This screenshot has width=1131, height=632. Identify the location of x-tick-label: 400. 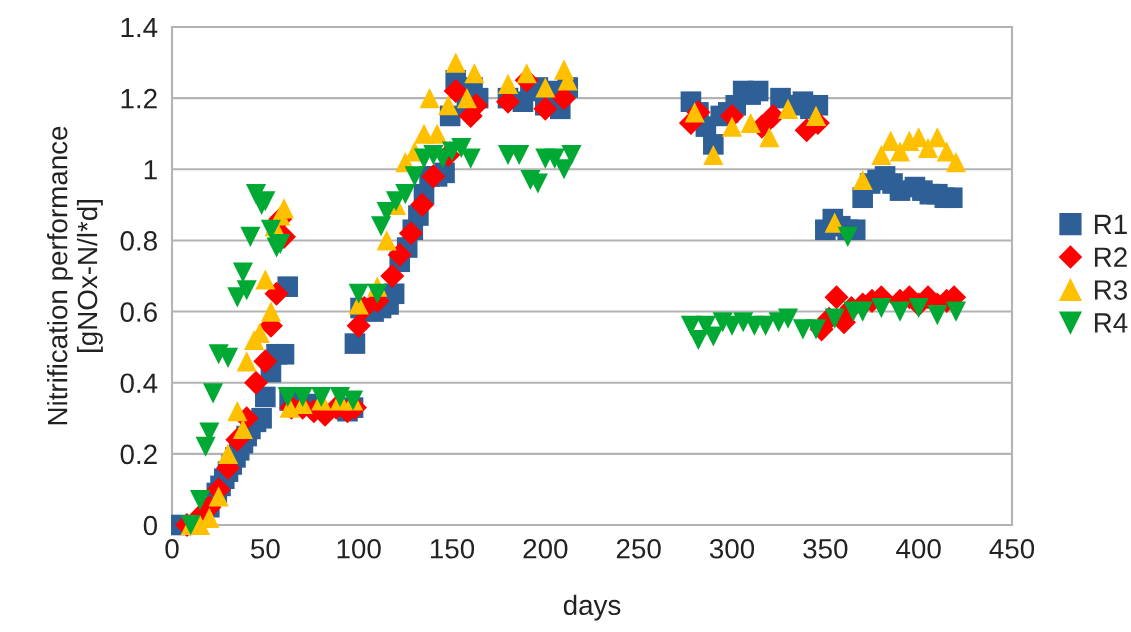
(918, 548).